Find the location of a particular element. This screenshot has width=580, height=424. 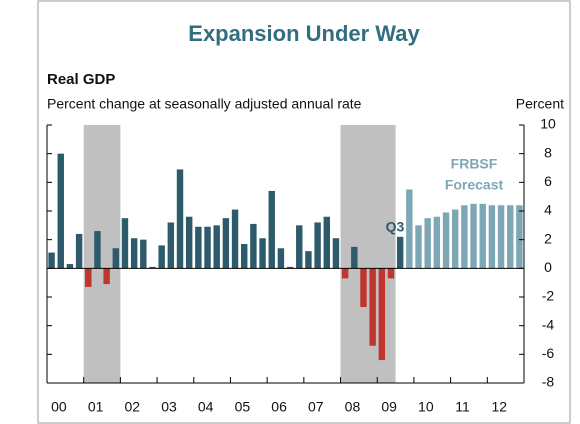

y-tick-label: -4 is located at coordinates (548, 324).